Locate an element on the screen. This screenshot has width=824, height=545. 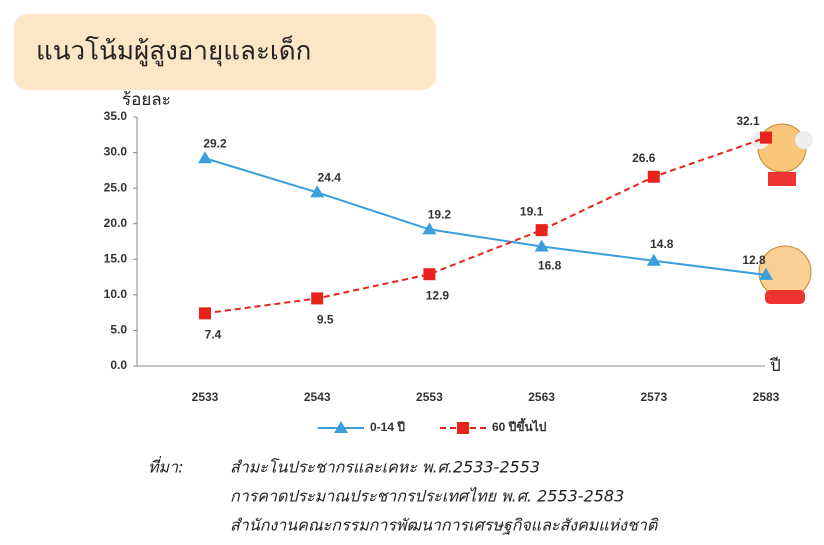
data-label: 12.8 is located at coordinates (754, 260).